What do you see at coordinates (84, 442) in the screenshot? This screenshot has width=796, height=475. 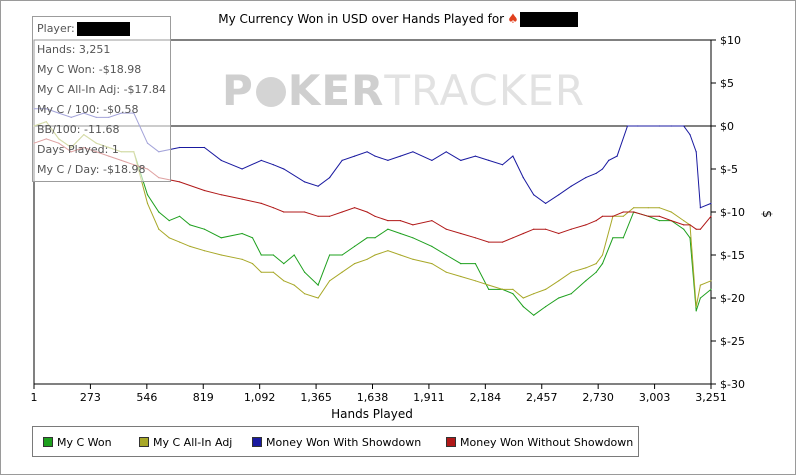 I see `legend-label: My C Won` at bounding box center [84, 442].